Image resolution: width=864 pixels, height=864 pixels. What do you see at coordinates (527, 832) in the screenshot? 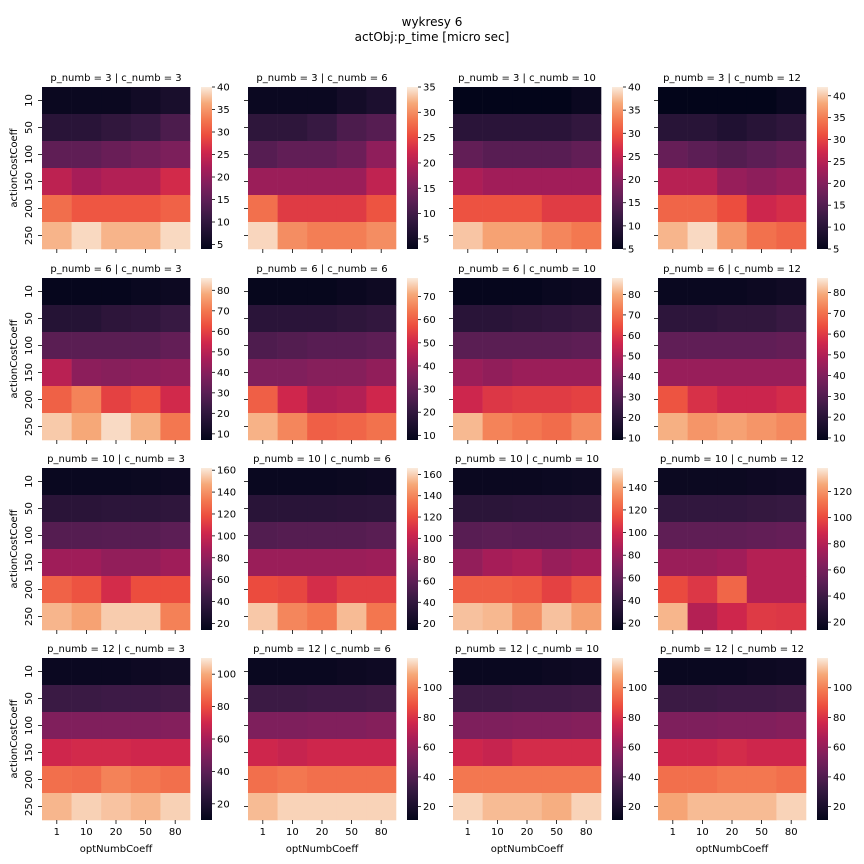
I see `x-tick-label: 20` at bounding box center [527, 832].